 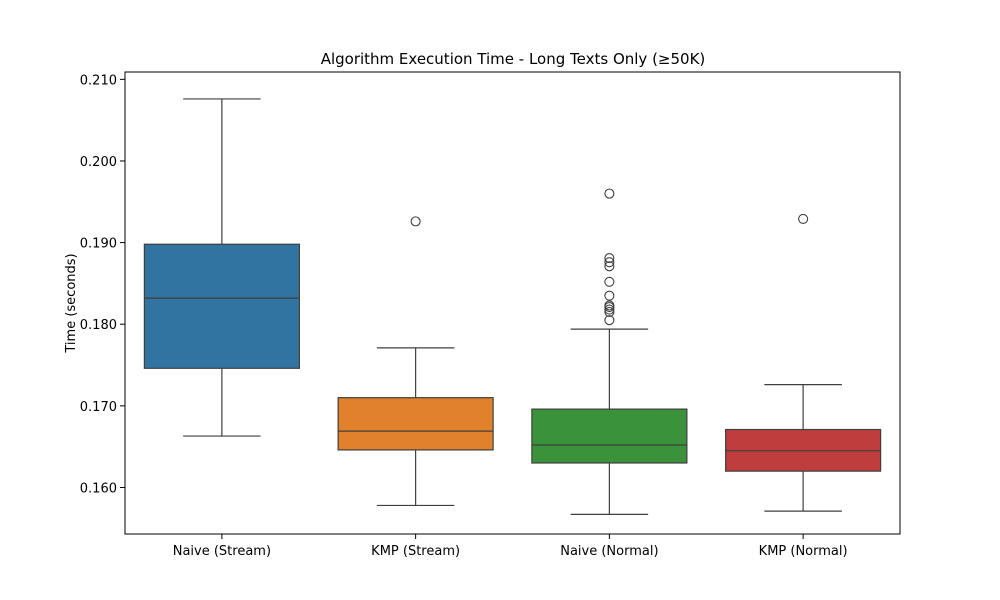 What do you see at coordinates (803, 551) in the screenshot?
I see `x-tick-label: KMP (Normal)` at bounding box center [803, 551].